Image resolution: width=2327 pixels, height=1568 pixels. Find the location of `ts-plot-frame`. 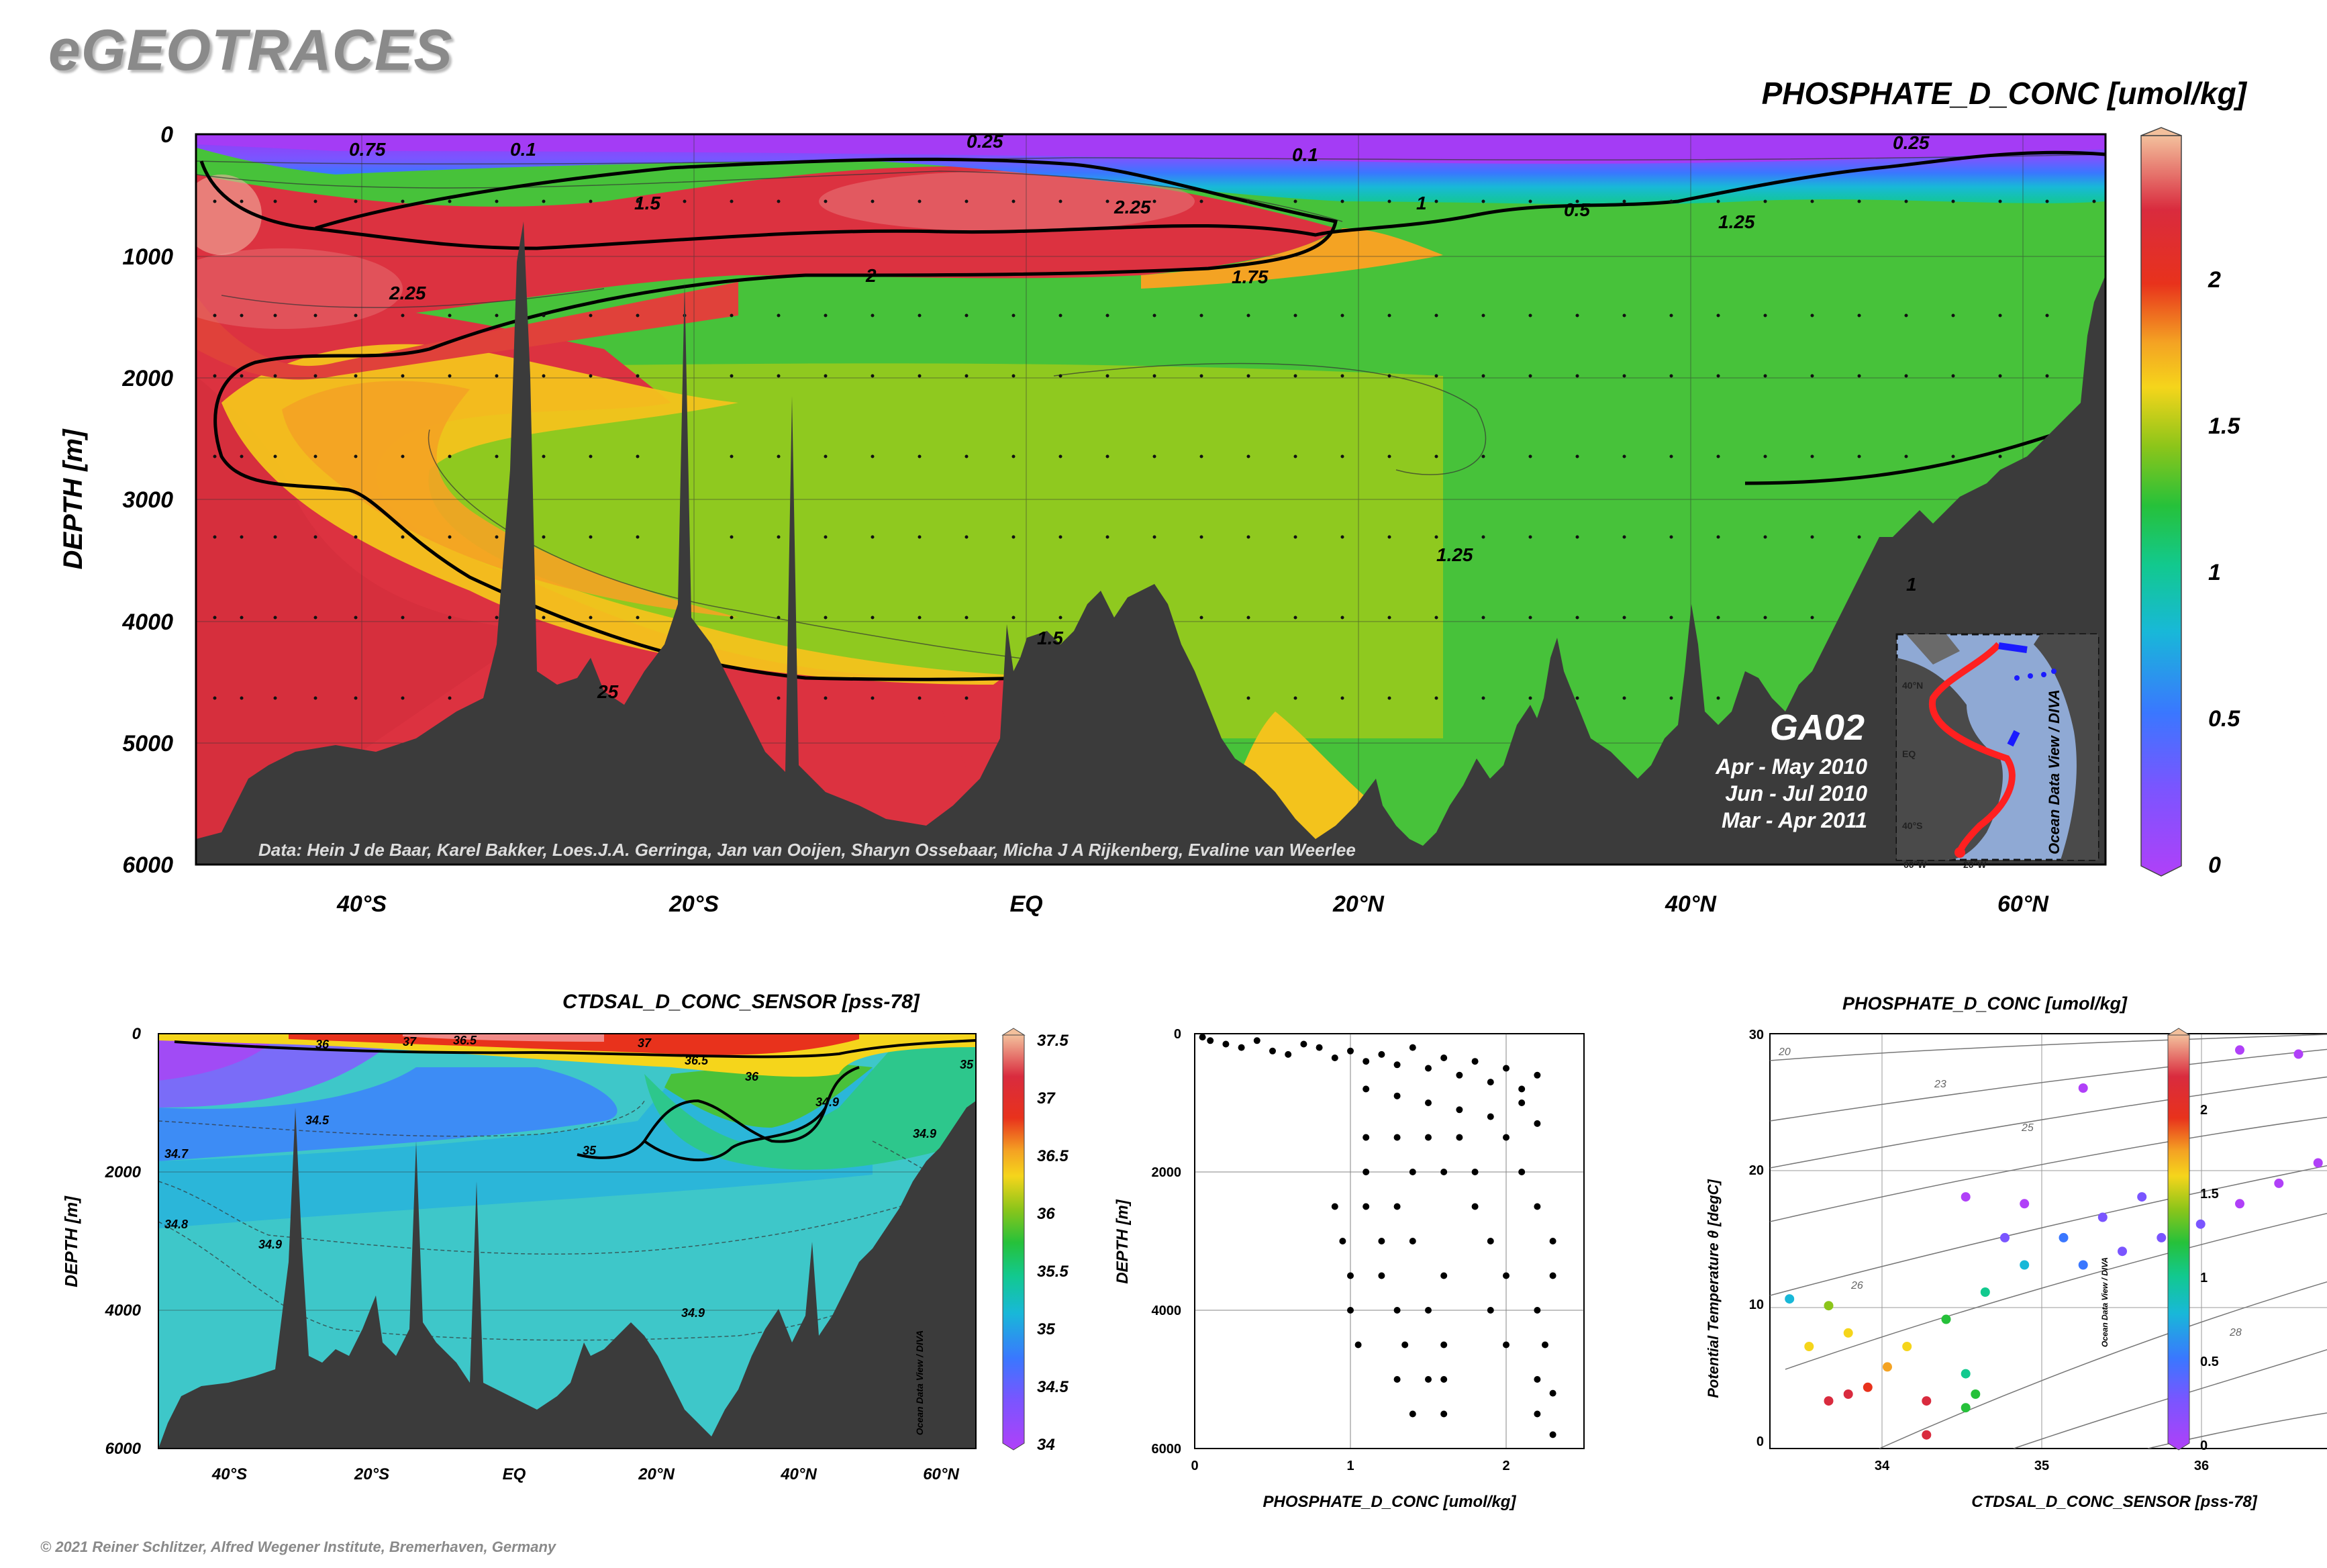

ts-plot-frame is located at coordinates (2048, 1241).